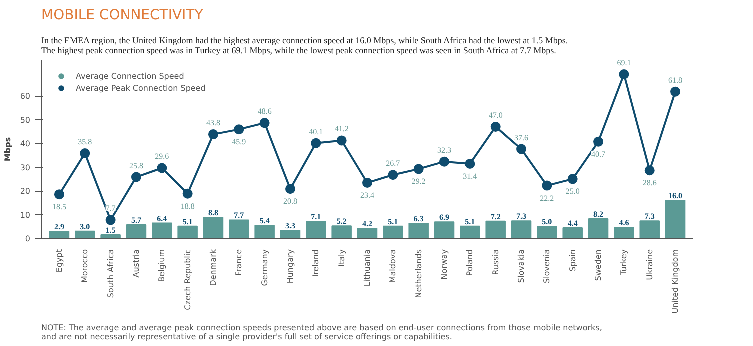  What do you see at coordinates (649, 183) in the screenshot?
I see `data-label: 28.6` at bounding box center [649, 183].